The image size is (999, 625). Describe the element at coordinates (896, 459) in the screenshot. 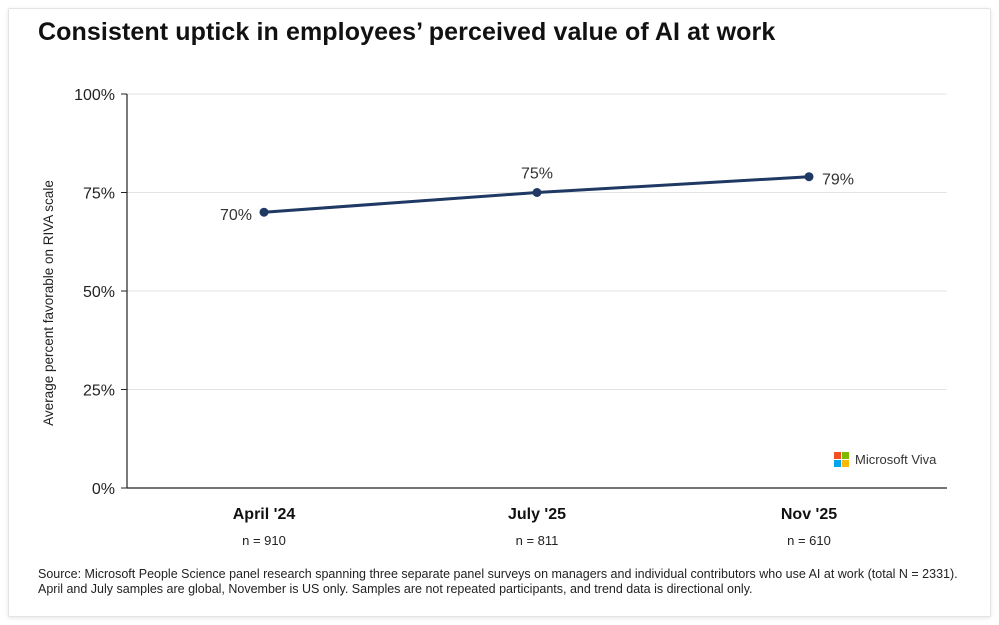

I see `brand-name: Microsoft Viva` at that location.